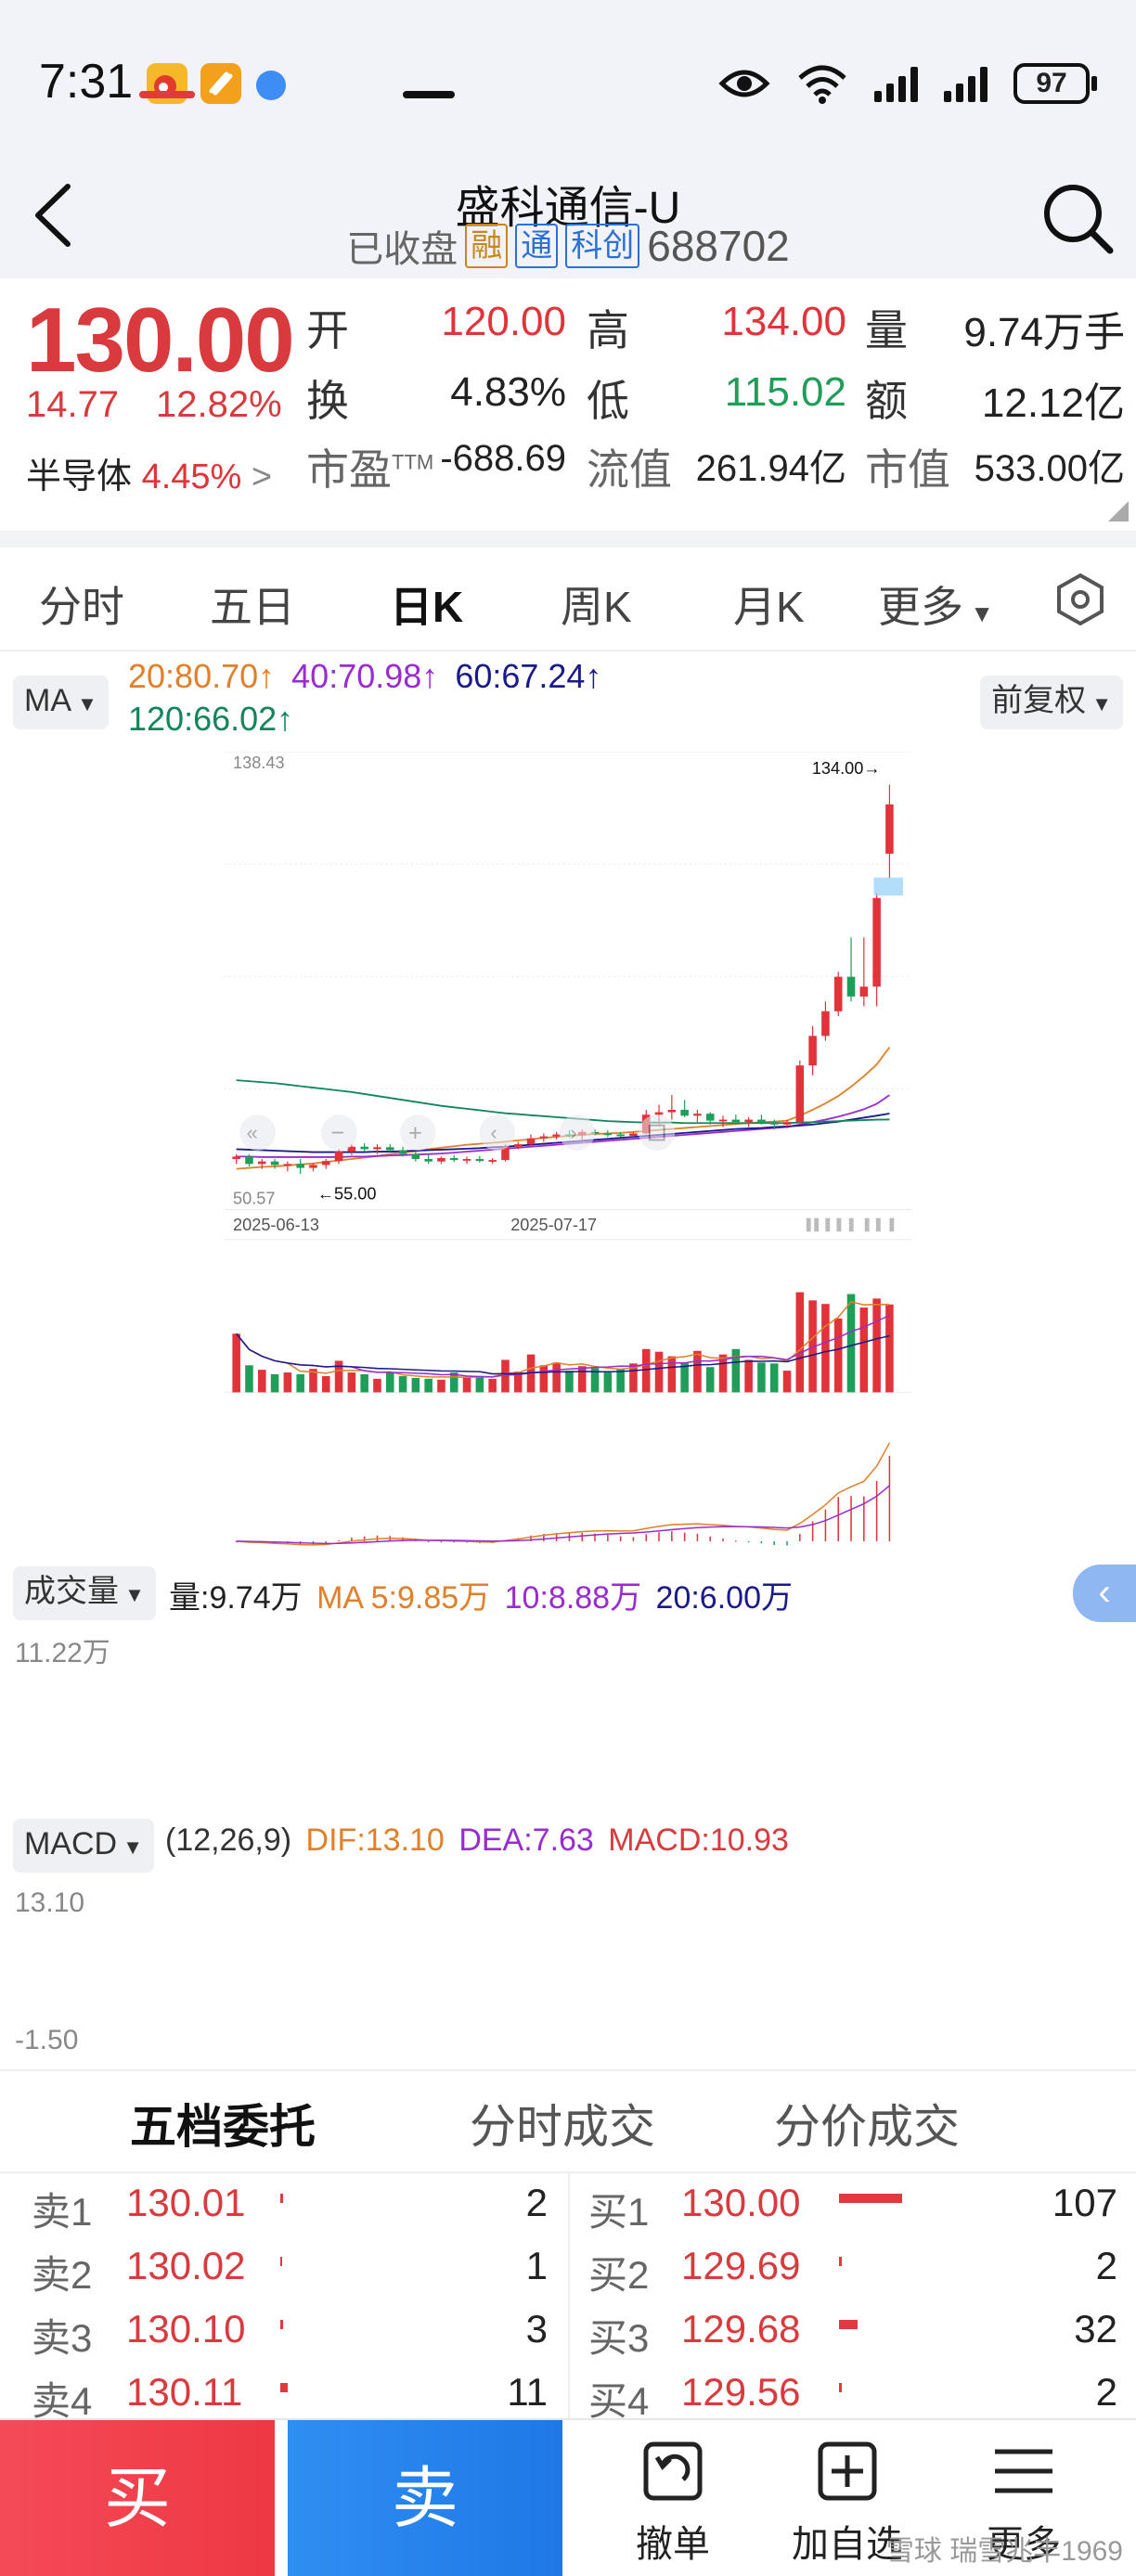 This screenshot has width=1136, height=2576. Describe the element at coordinates (47, 2040) in the screenshot. I see `macd-y-bottom-label: -1.50` at that location.